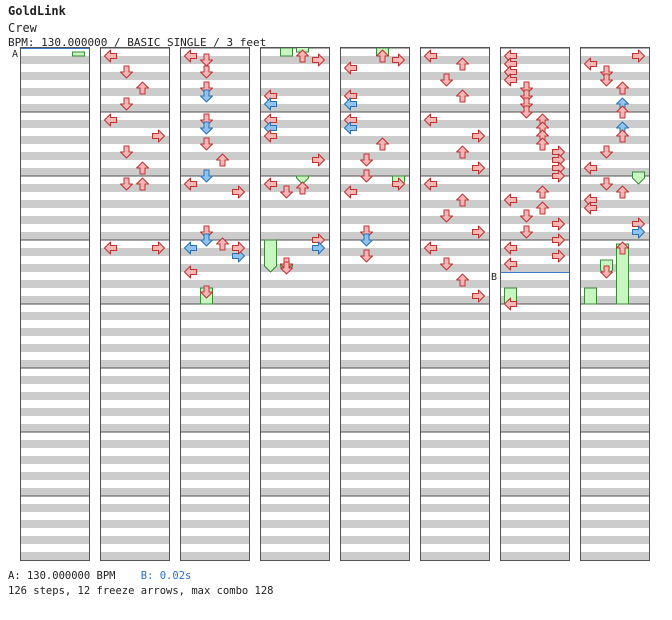 The height and width of the screenshot is (620, 672). I want to click on chart-info: BPM: 130.000000 / BASIC SINGLE / 3 feet, so click(137, 42).